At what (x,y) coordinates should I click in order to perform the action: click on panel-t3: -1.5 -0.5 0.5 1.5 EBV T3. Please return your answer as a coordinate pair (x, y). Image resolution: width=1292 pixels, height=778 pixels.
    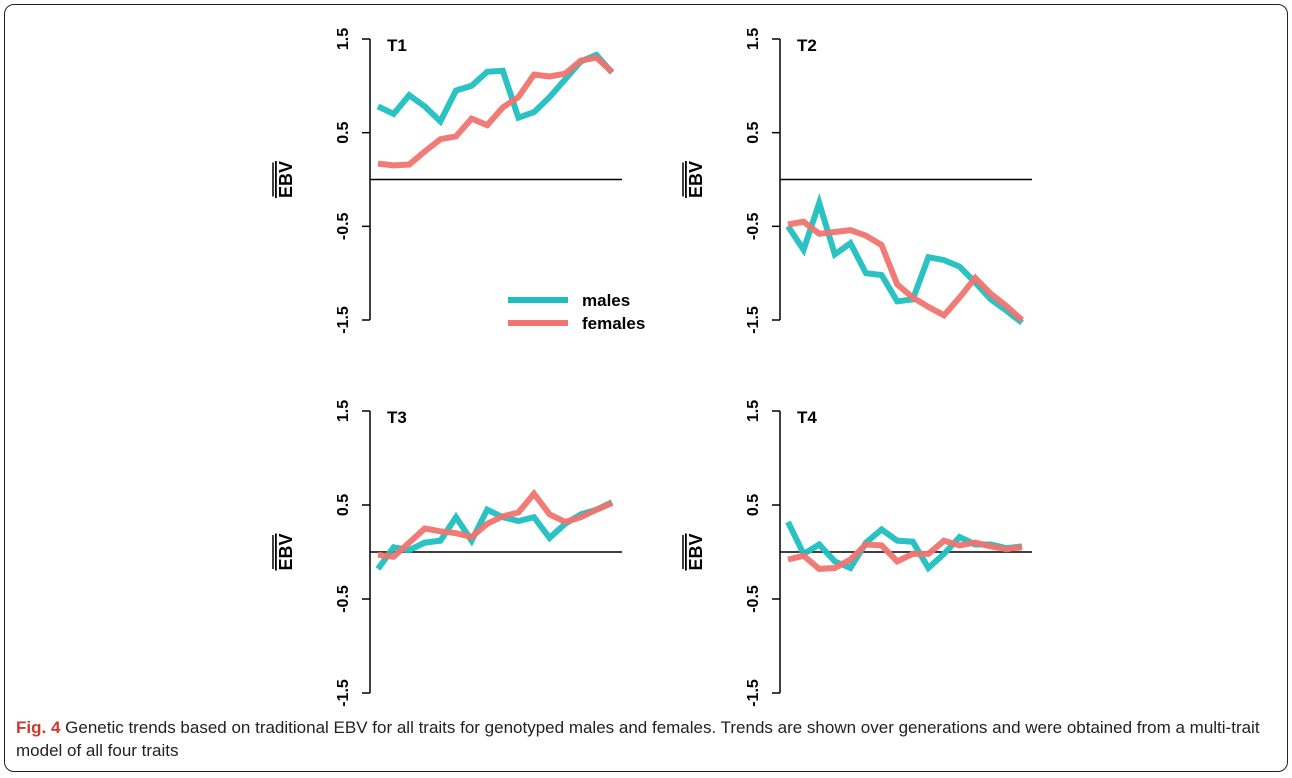
    Looking at the image, I should click on (447, 553).